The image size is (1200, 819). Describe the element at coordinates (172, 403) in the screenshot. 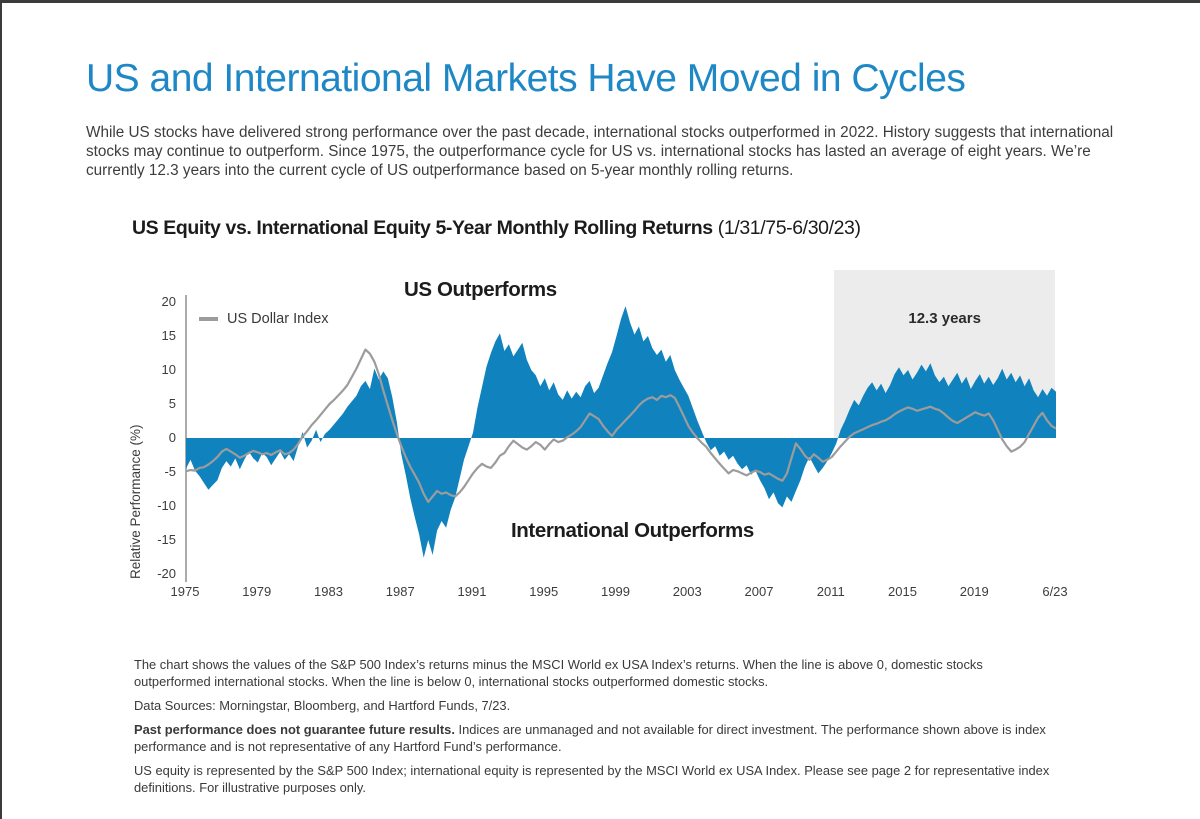

I see `y-tick-label: 5` at that location.